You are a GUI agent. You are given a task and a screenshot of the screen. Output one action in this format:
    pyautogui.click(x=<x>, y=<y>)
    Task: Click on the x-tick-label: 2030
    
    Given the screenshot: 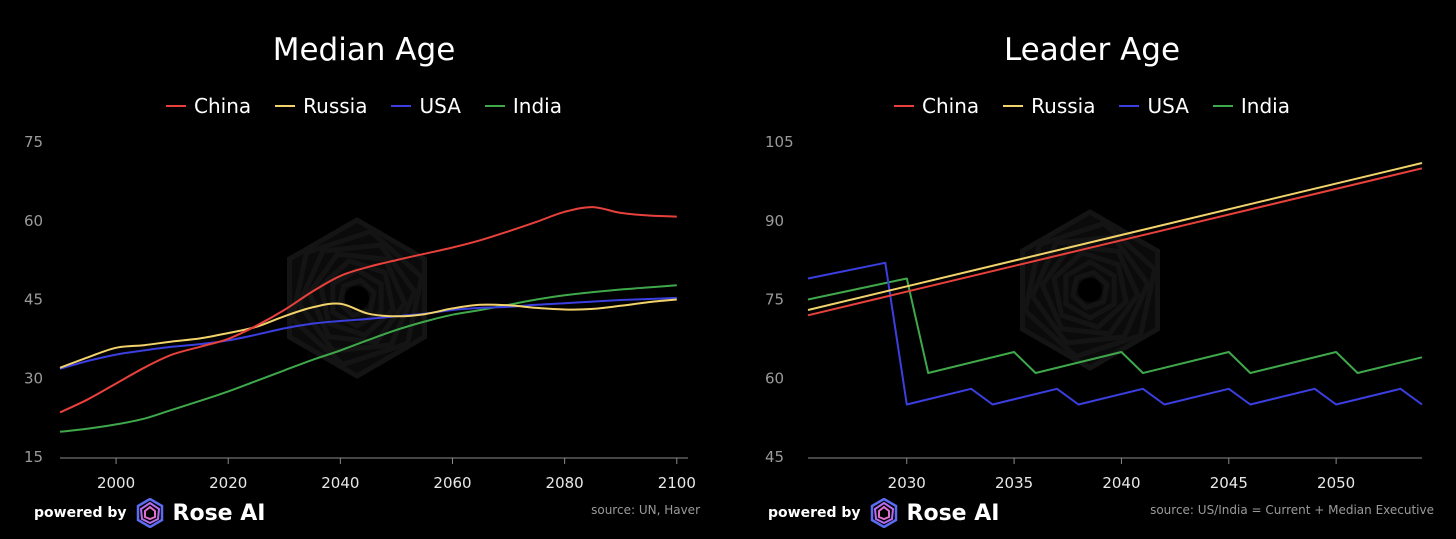 What is the action you would take?
    pyautogui.click(x=907, y=483)
    